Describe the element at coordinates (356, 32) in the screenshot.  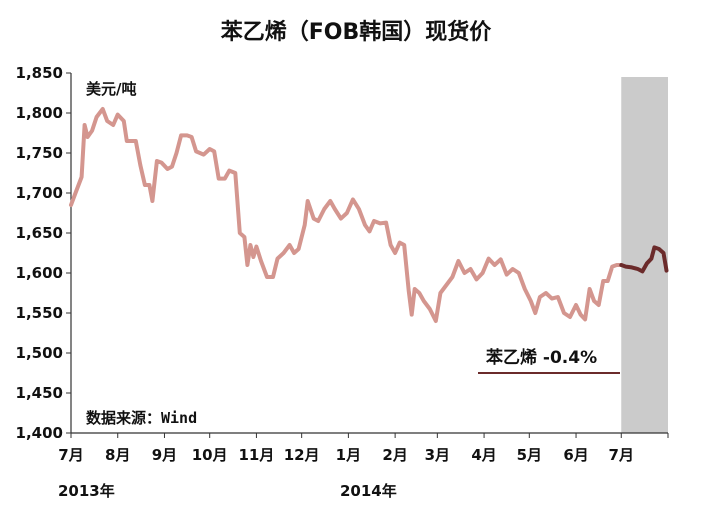
I see `chart-title: 苯乙烯（FOB韩国）现货价` at that location.